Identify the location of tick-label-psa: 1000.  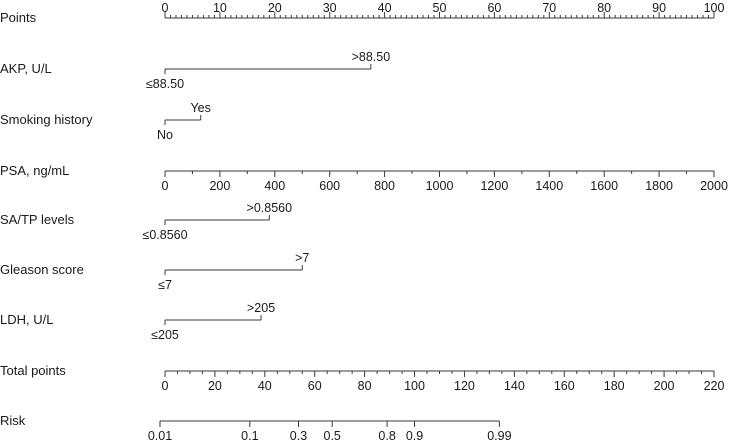
(440, 186).